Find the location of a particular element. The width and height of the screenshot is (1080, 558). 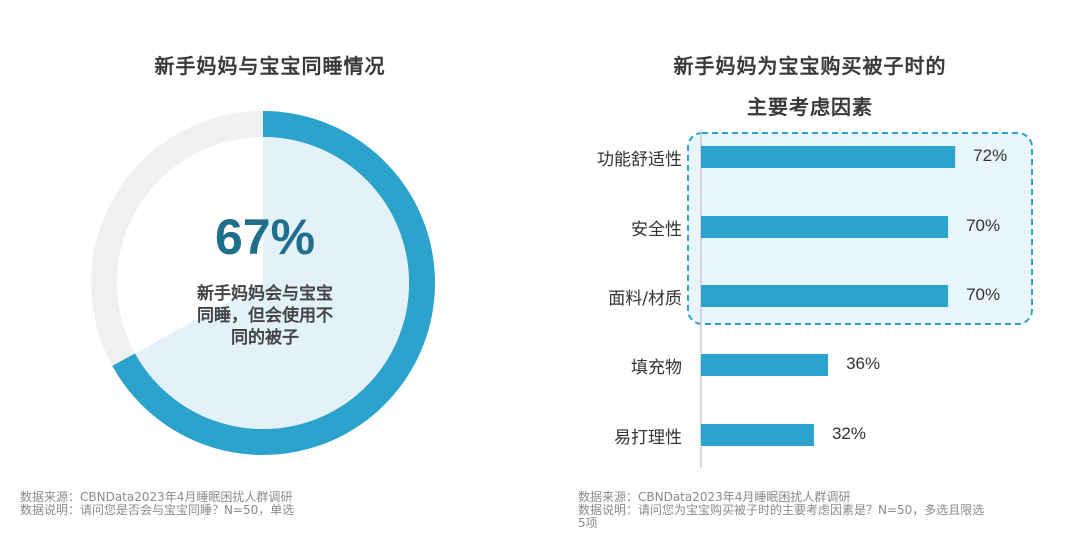

data-description-note: 数据说明：请问您是否会与宝宝同睡？N=50，单选 is located at coordinates (157, 510).